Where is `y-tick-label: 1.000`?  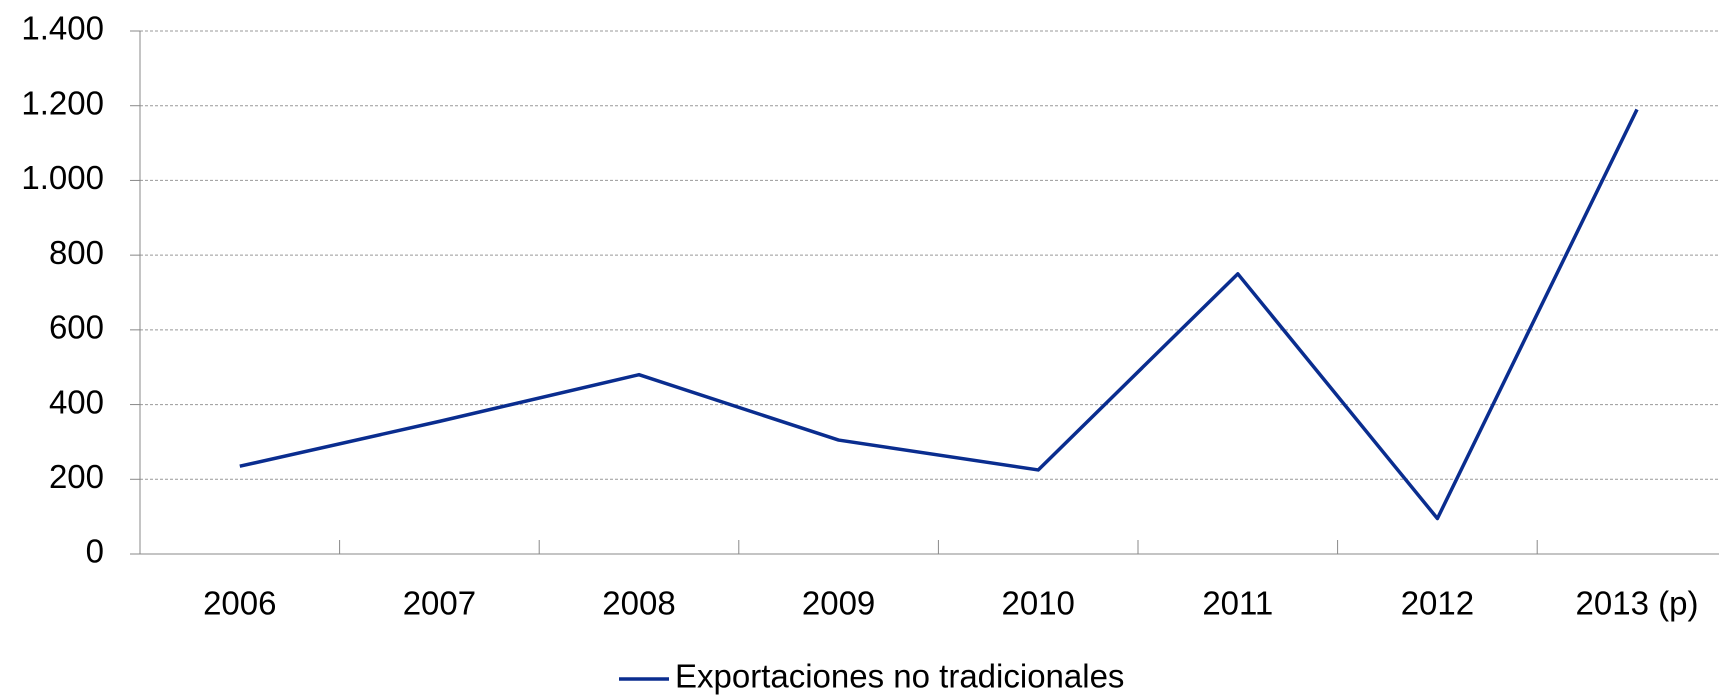 y-tick-label: 1.000 is located at coordinates (62, 177).